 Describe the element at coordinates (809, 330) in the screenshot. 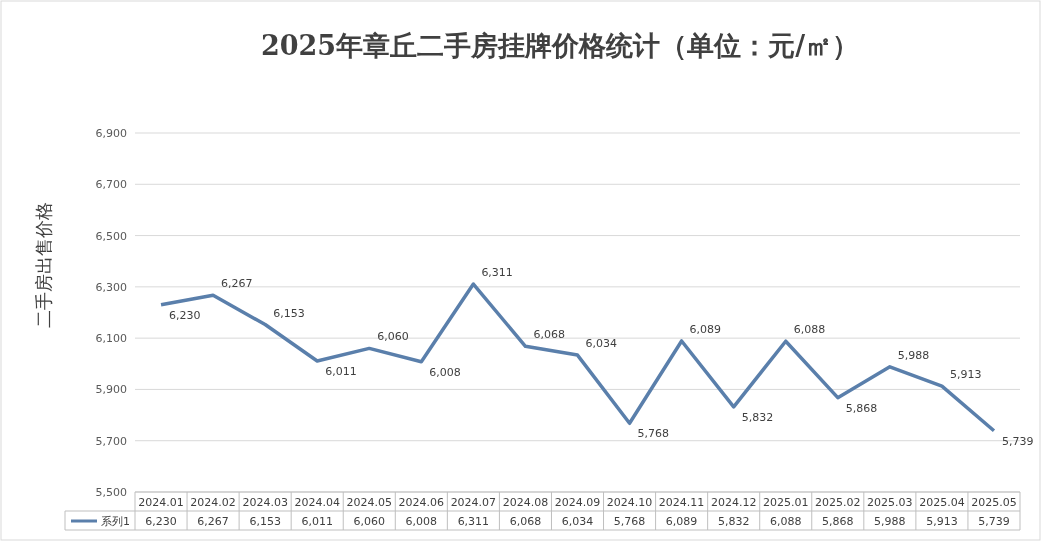

I see `text: 6,088` at that location.